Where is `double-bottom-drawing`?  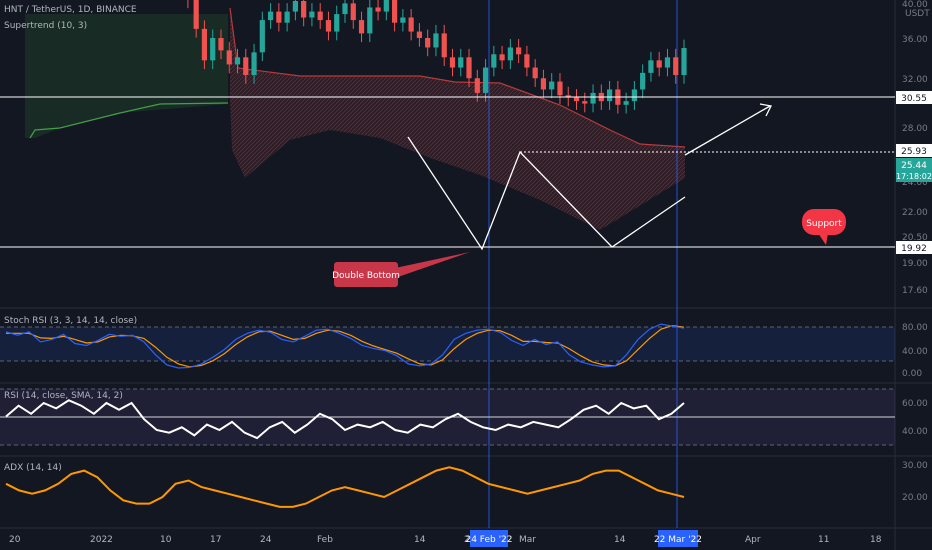 double-bottom-drawing is located at coordinates (546, 193).